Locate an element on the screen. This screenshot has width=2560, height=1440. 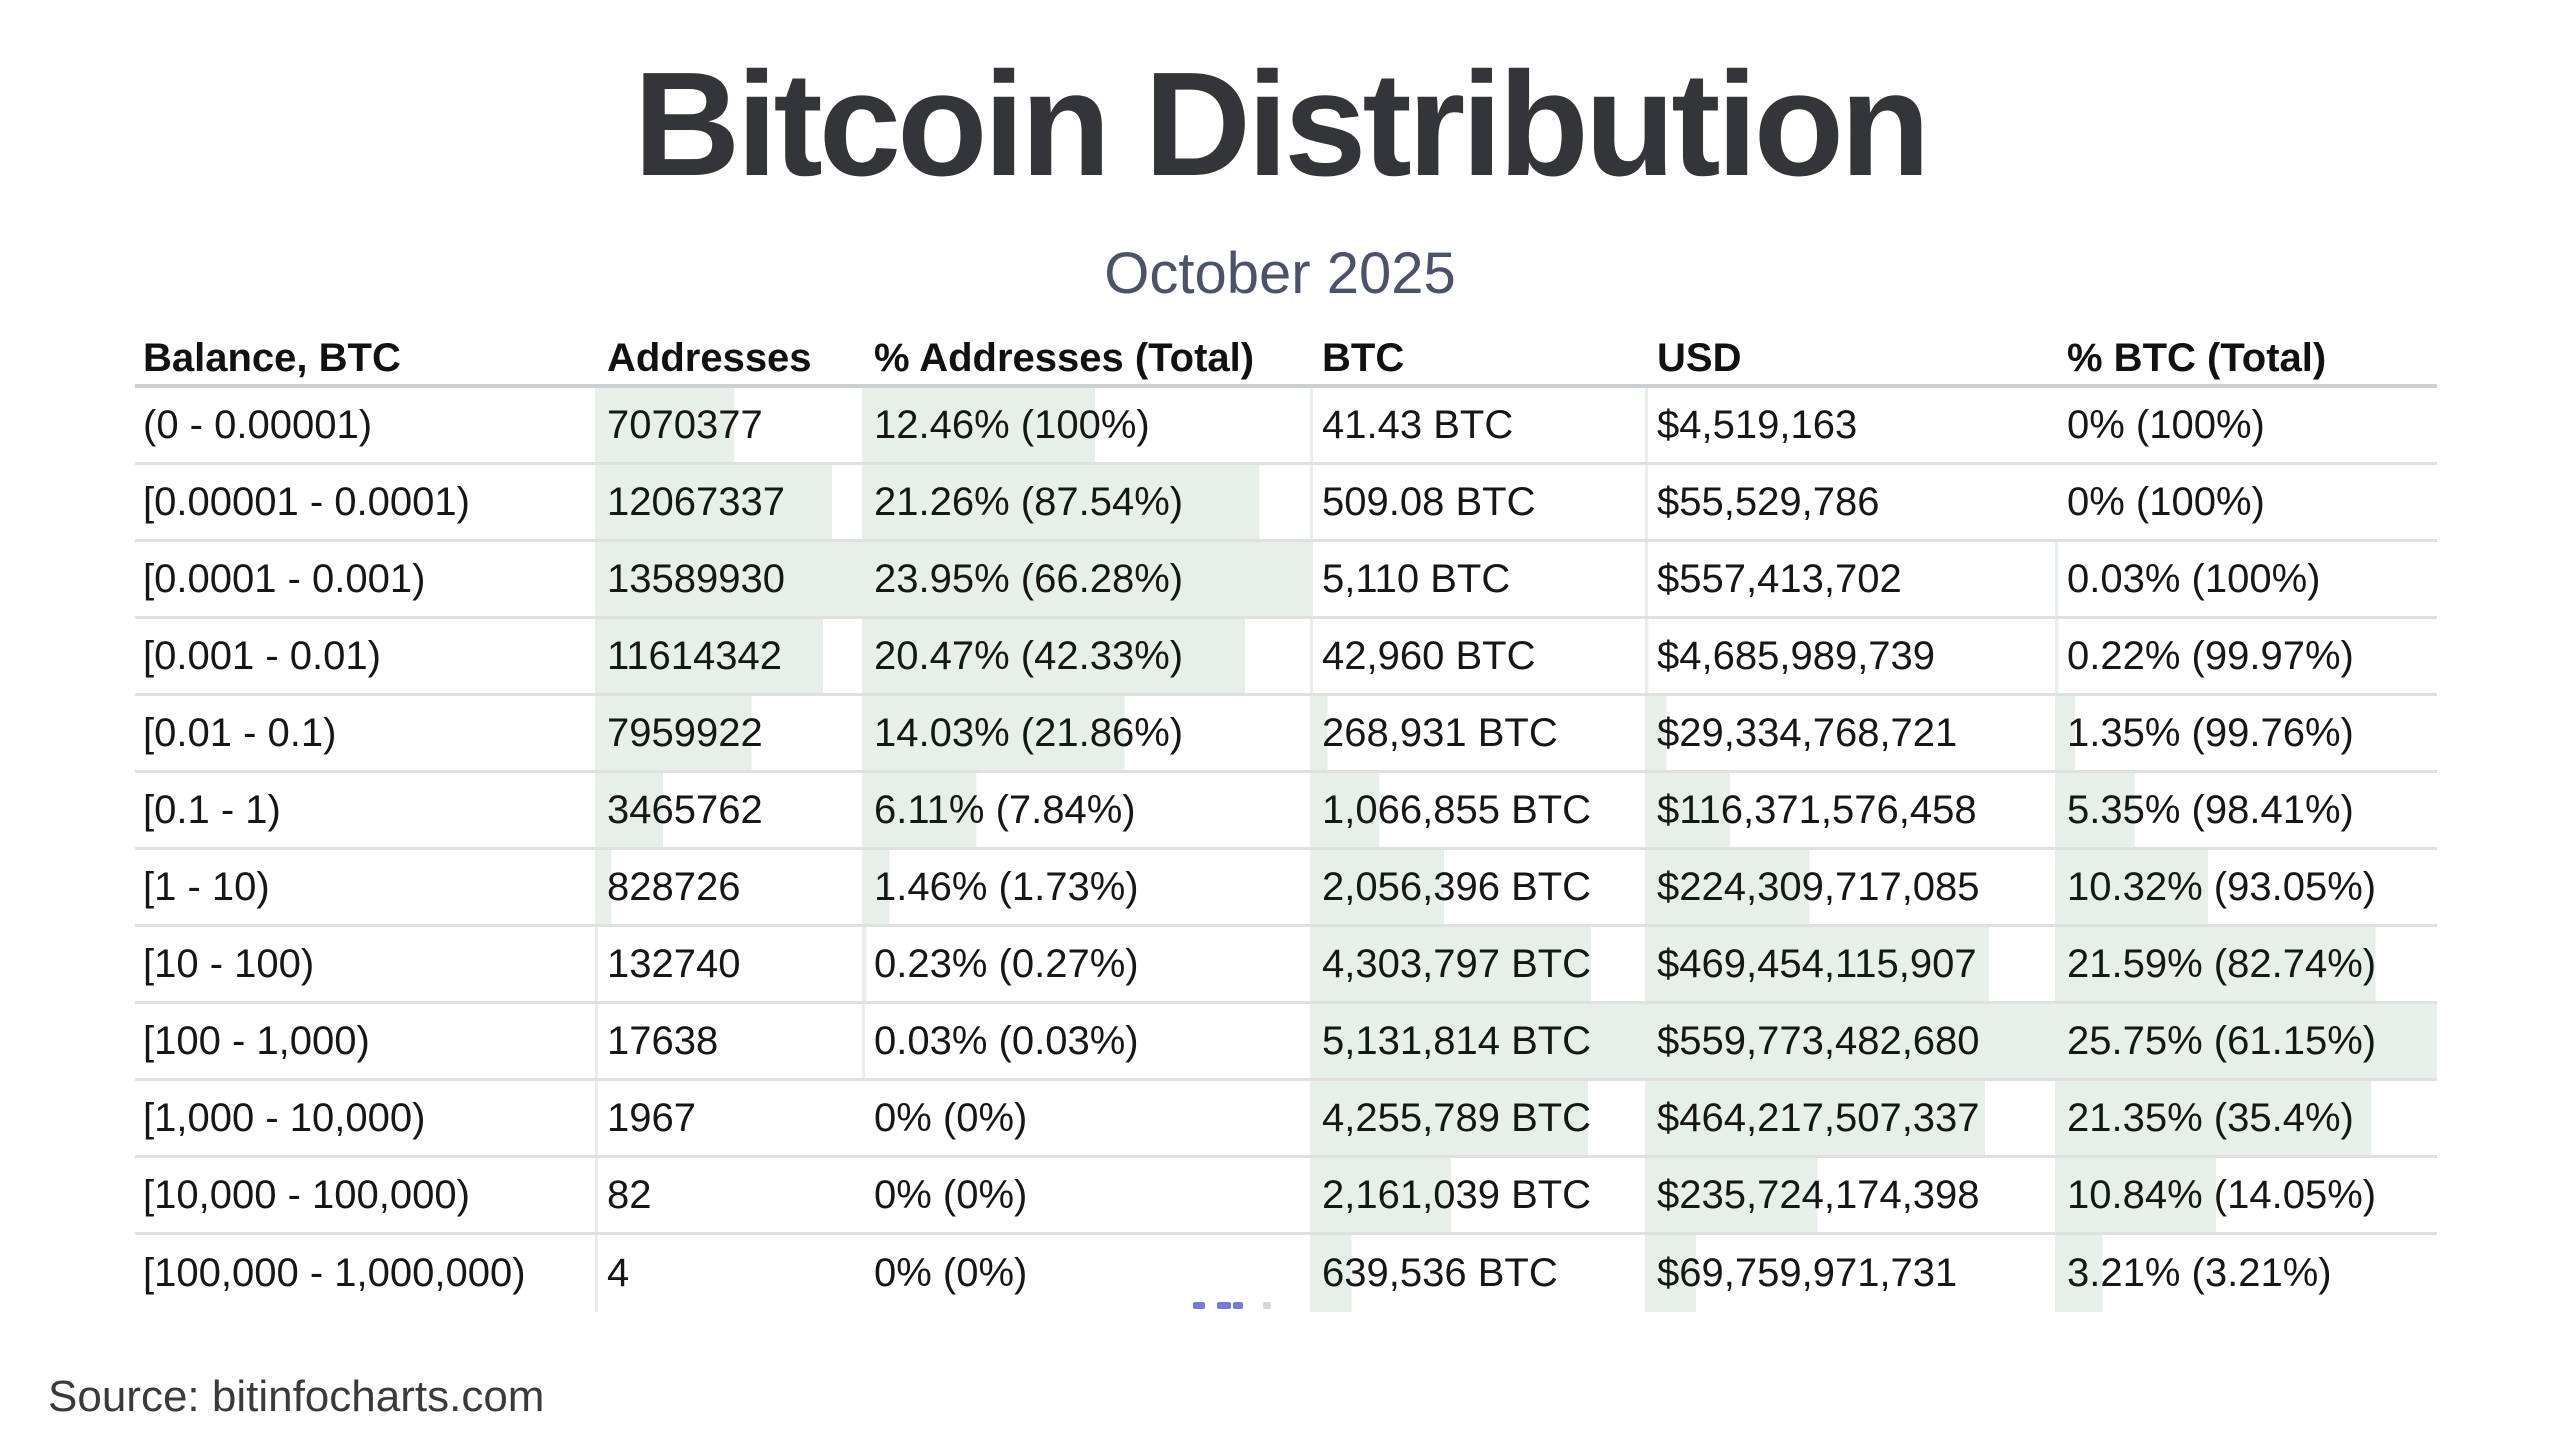
clipped-link-fragment is located at coordinates (1238, 1306).